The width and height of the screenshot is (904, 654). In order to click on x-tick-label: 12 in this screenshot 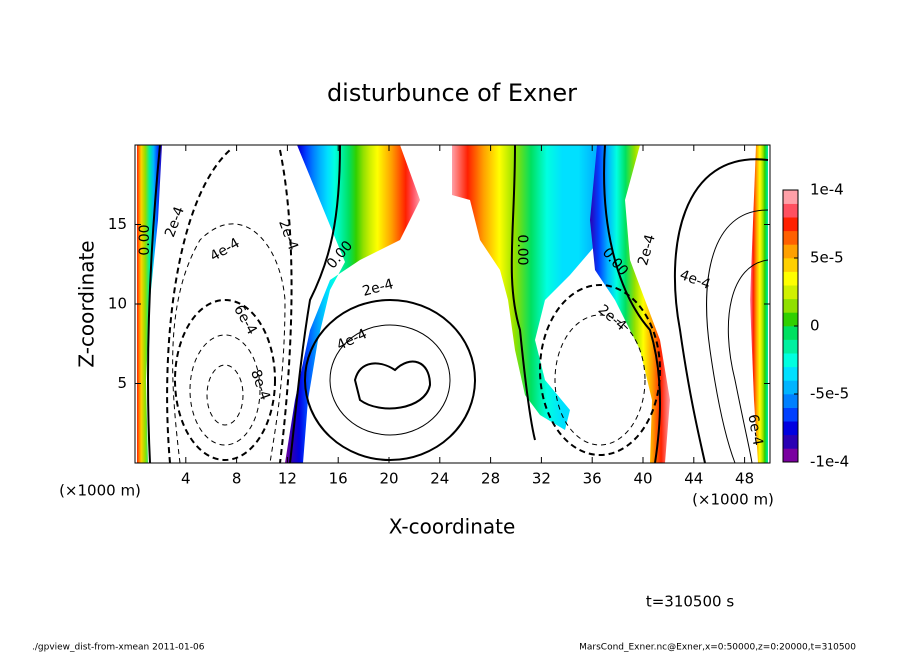, I will do `click(287, 479)`.